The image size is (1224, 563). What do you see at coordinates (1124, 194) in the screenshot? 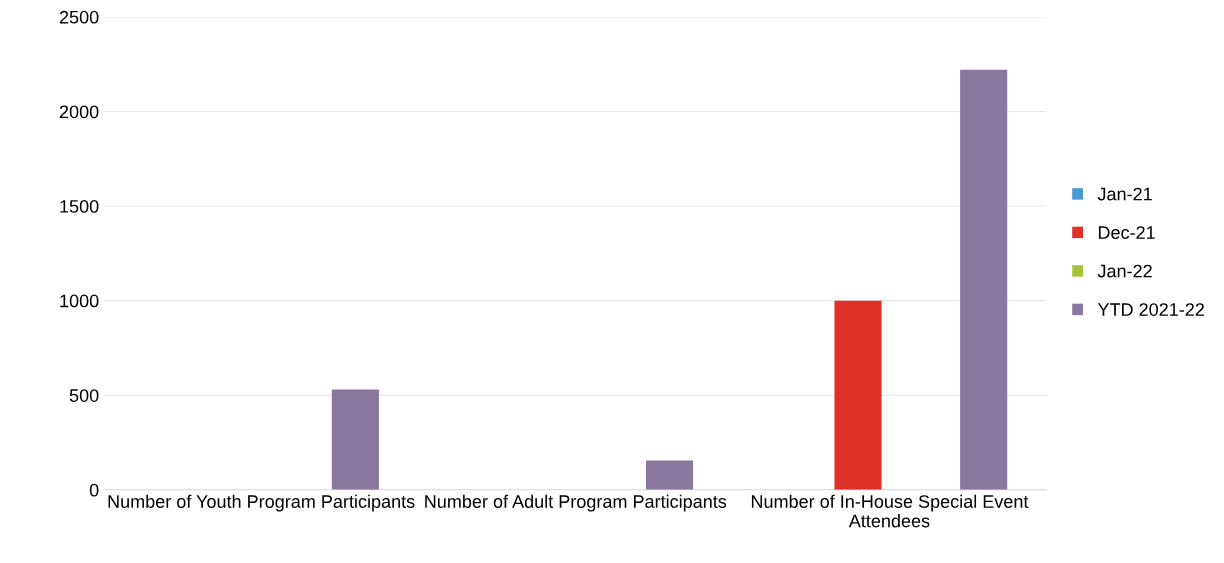
I see `legend-label: Jan-21` at bounding box center [1124, 194].